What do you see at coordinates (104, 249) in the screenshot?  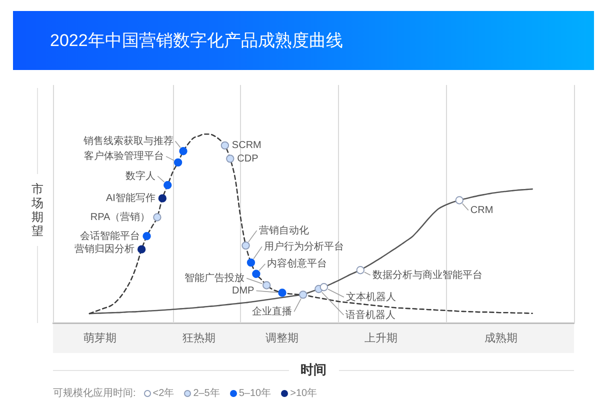 I see `annotation: 营销归因分析` at bounding box center [104, 249].